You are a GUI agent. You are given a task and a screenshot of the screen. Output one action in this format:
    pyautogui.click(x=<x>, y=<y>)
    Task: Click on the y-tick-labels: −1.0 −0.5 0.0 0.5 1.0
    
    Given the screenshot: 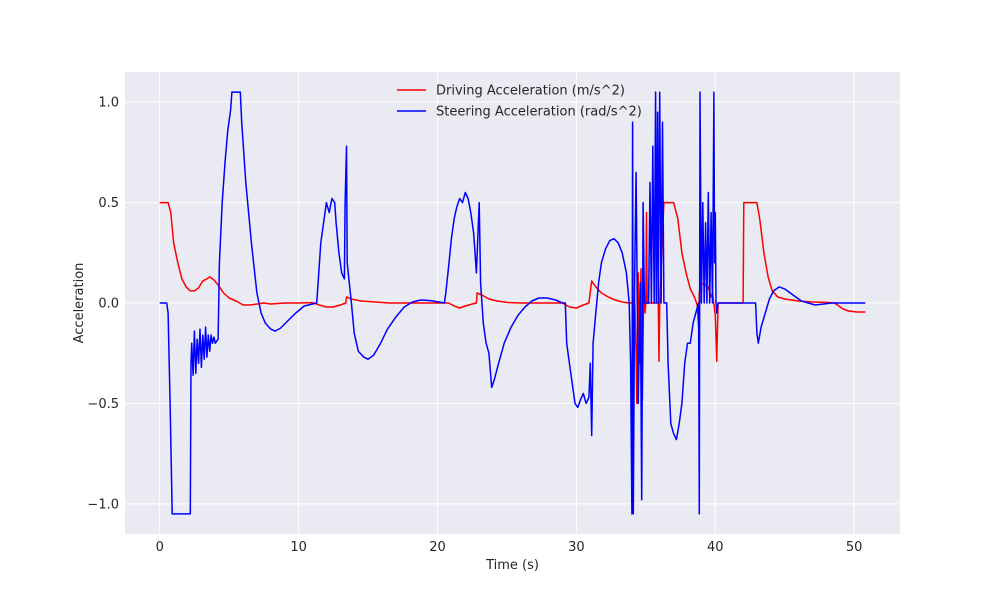 What is the action you would take?
    pyautogui.click(x=103, y=304)
    